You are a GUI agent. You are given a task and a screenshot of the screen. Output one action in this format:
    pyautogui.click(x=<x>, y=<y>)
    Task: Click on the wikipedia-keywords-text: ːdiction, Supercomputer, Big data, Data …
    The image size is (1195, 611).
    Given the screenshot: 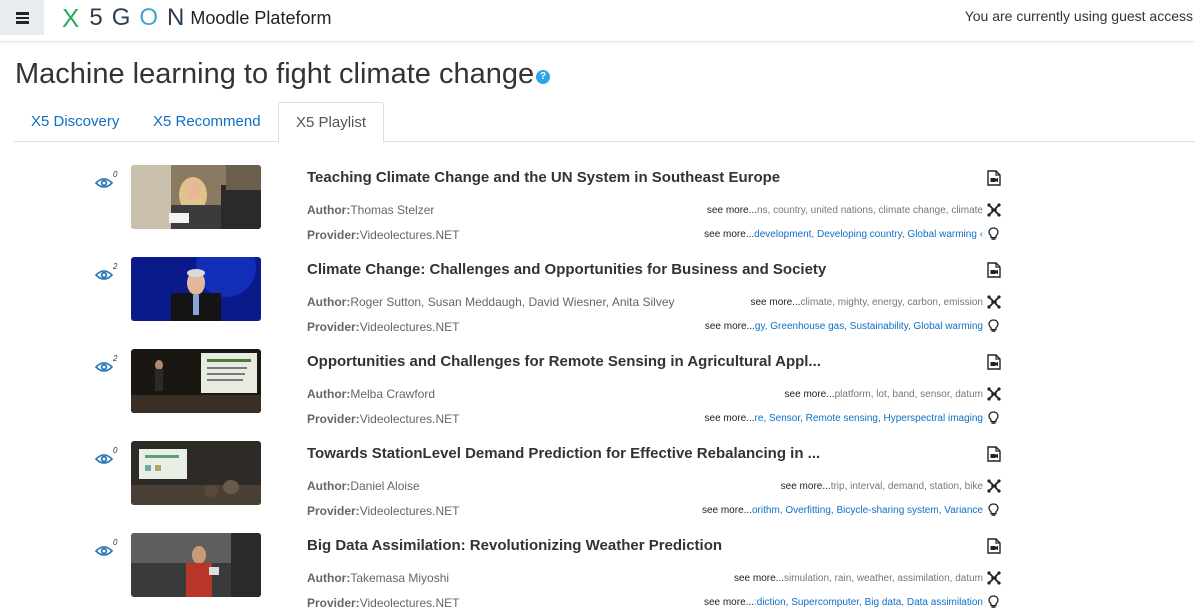 What is the action you would take?
    pyautogui.click(x=868, y=602)
    